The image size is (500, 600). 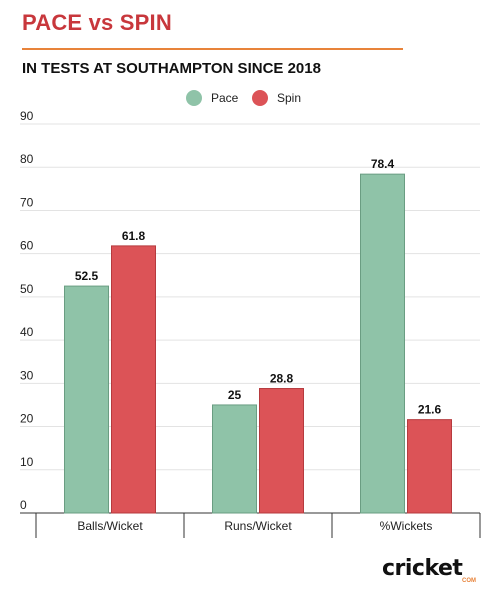 What do you see at coordinates (27, 289) in the screenshot?
I see `y-tick-label: 50` at bounding box center [27, 289].